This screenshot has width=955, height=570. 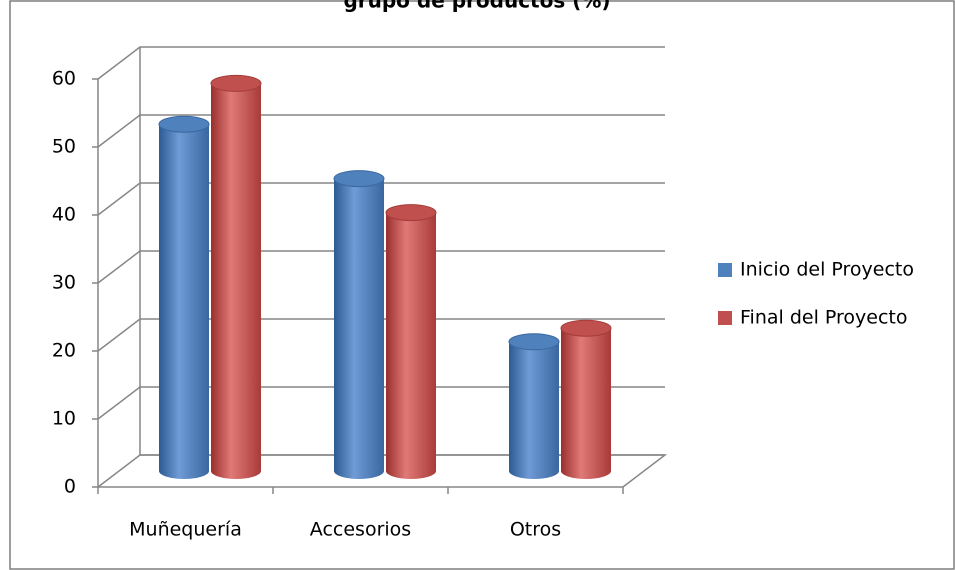 What do you see at coordinates (64, 215) in the screenshot?
I see `y-tick-label: 40` at bounding box center [64, 215].